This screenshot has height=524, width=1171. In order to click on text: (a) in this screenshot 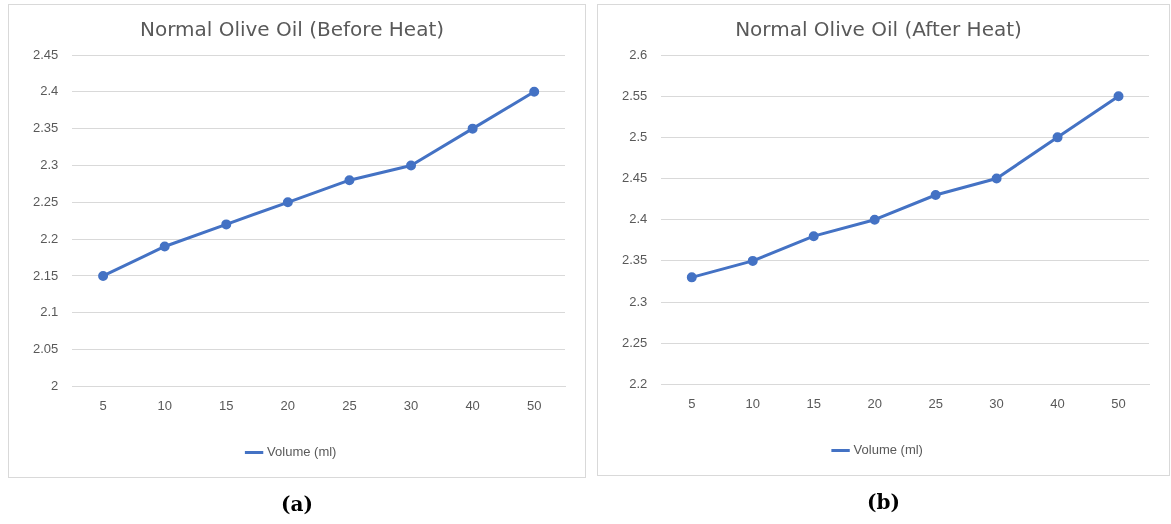, I will do `click(297, 504)`.